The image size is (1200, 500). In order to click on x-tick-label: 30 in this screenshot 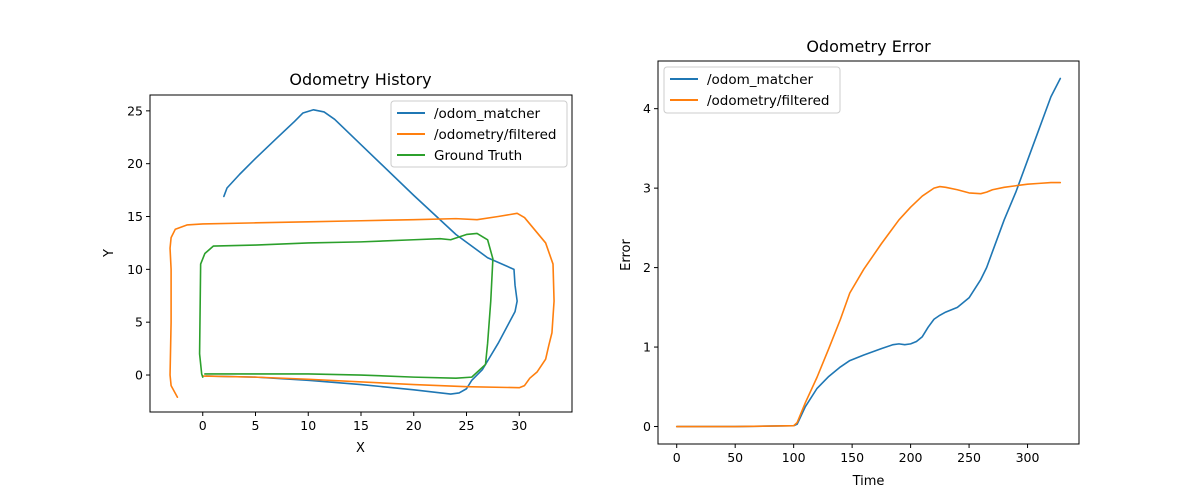, I will do `click(519, 425)`.